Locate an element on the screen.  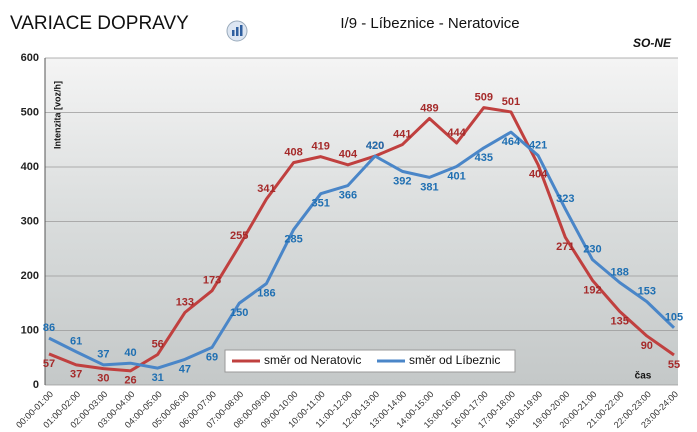
y-tick-label: 400 is located at coordinates (30, 167).